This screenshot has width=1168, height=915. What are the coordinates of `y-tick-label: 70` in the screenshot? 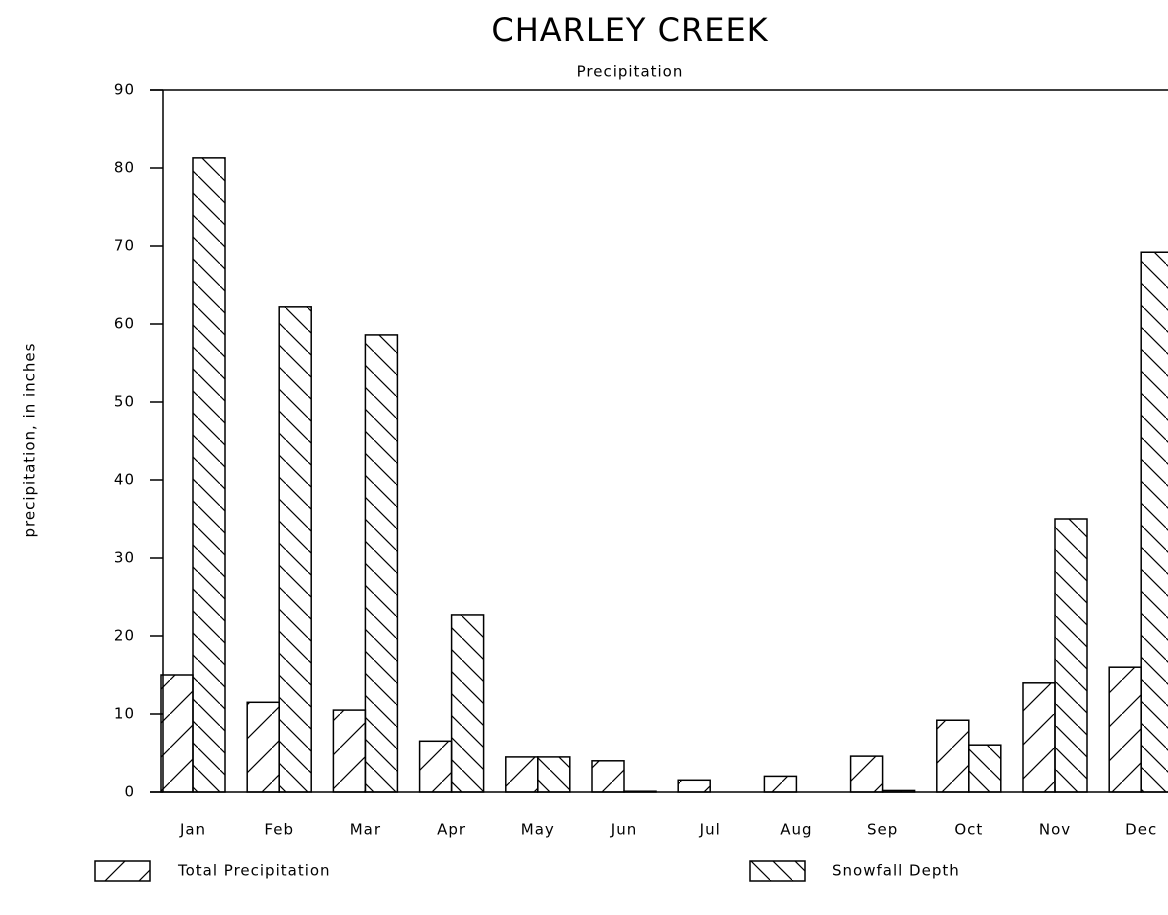 It's located at (124, 246).